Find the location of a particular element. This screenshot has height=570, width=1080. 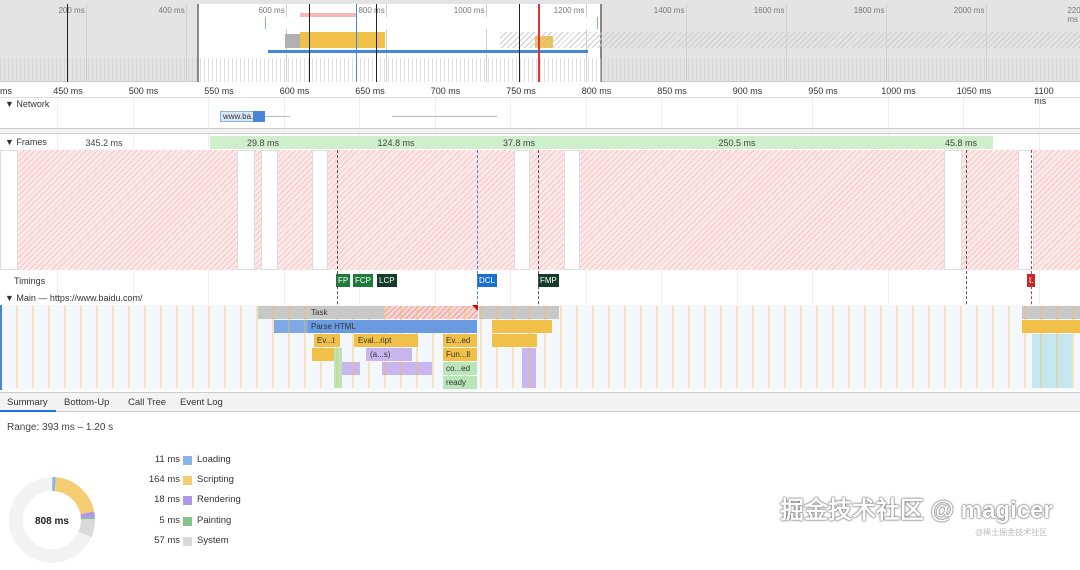

summary-total: 808 ms is located at coordinates (52, 521).